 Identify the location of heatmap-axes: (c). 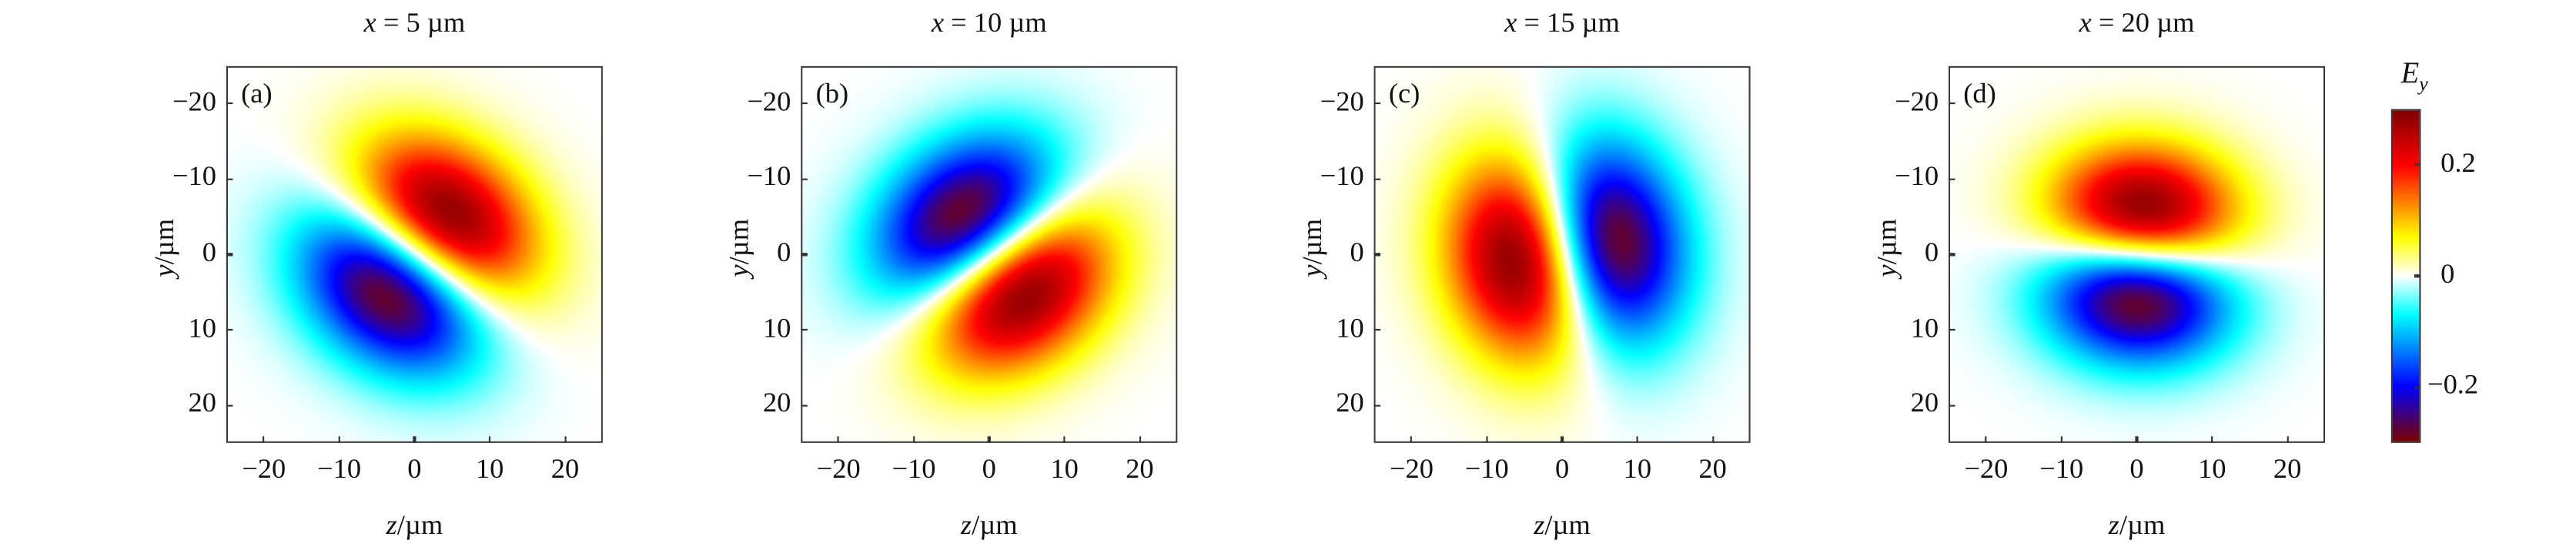
(1562, 254).